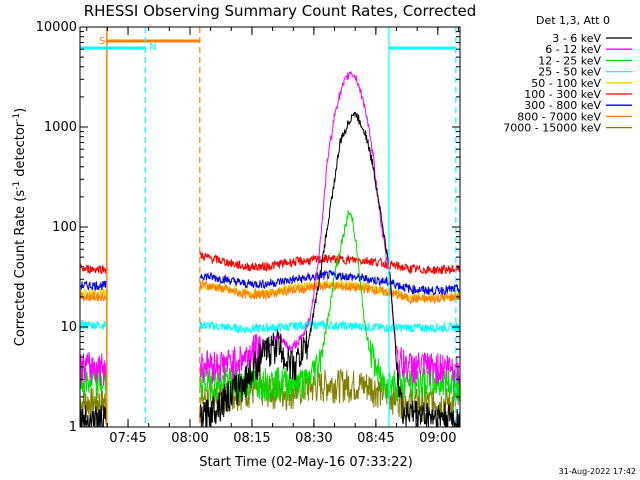 Image resolution: width=640 pixels, height=480 pixels. Describe the element at coordinates (64, 227) in the screenshot. I see `y-tick-label: 100` at that location.